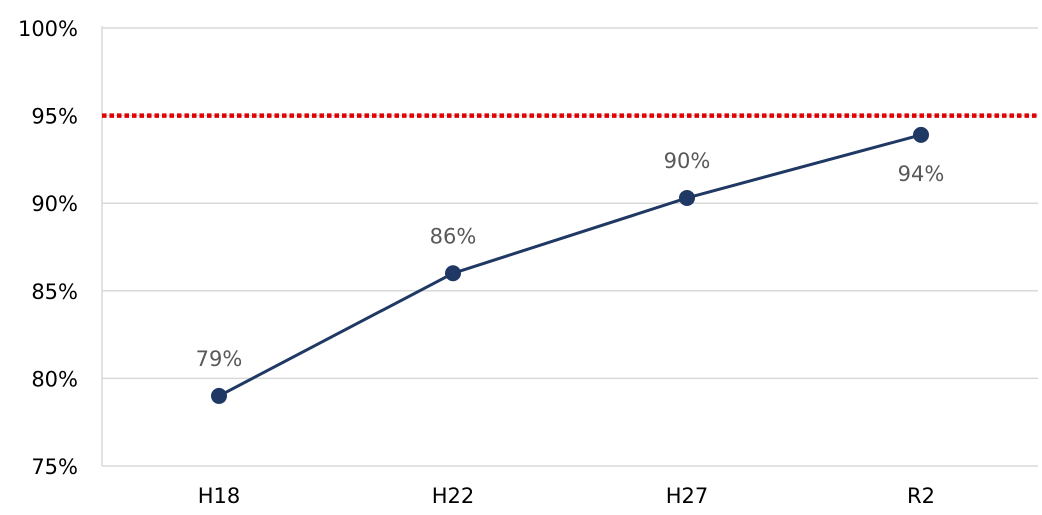 This screenshot has height=515, width=1042. Describe the element at coordinates (54, 467) in the screenshot. I see `y-tick-label: 75%` at that location.